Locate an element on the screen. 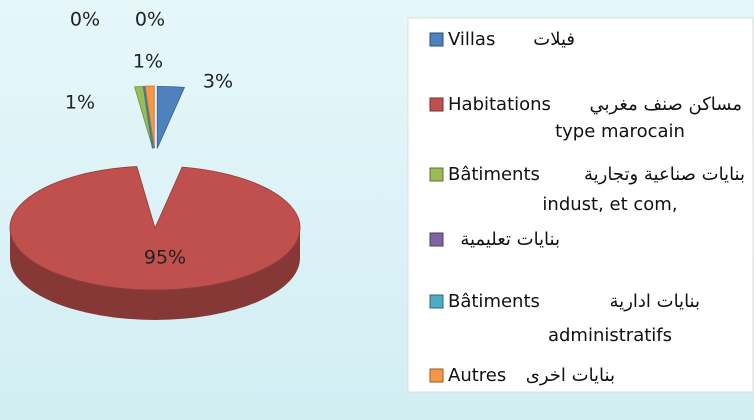 Image resolution: width=754 pixels, height=420 pixels. legend-label: Habitations is located at coordinates (499, 104).